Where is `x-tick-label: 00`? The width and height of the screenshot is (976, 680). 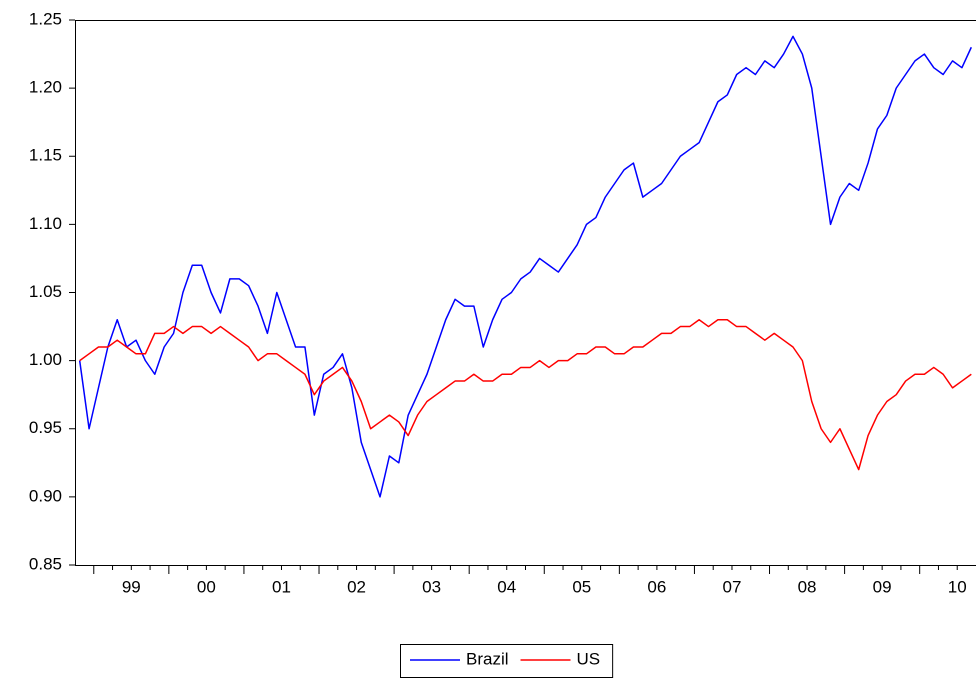
x-tick-label: 00 is located at coordinates (206, 586).